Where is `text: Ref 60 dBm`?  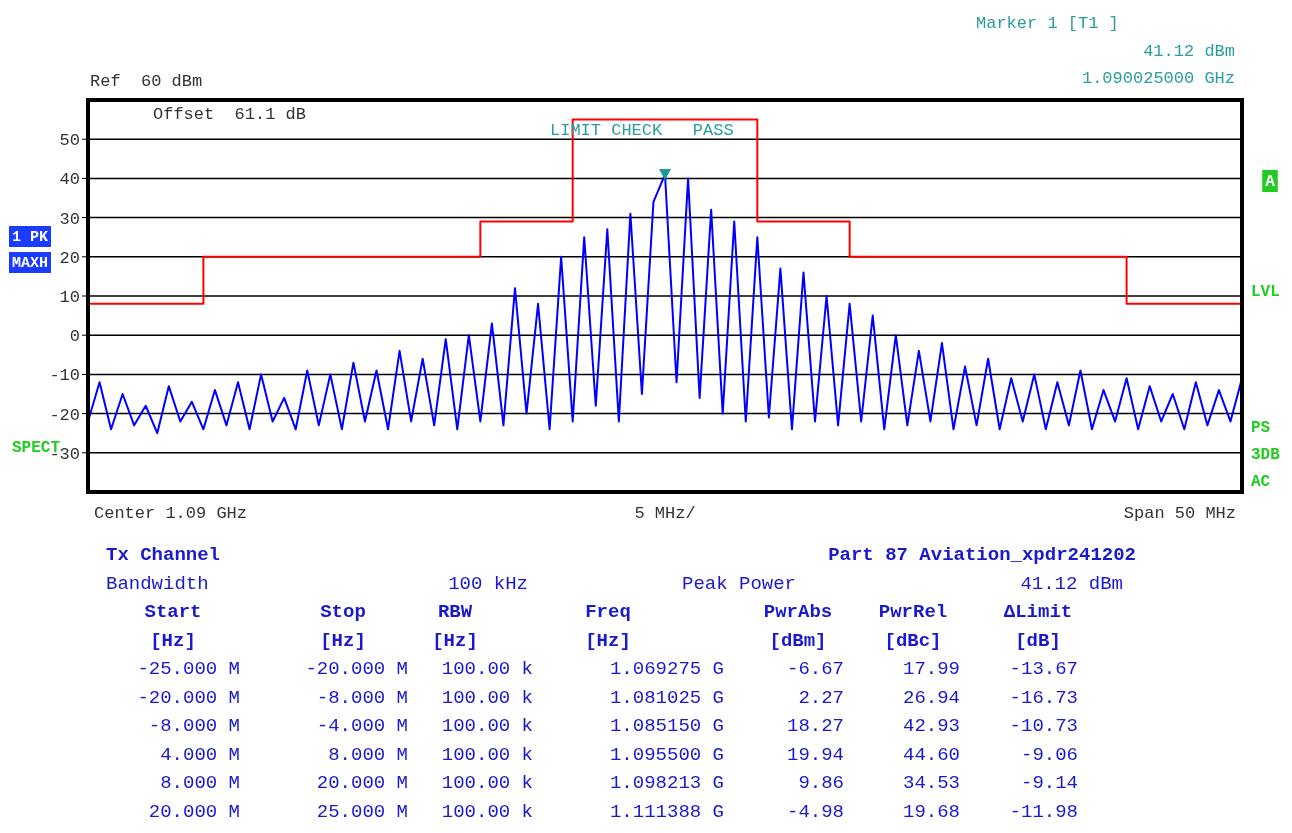
text: Ref 60 dBm is located at coordinates (146, 81).